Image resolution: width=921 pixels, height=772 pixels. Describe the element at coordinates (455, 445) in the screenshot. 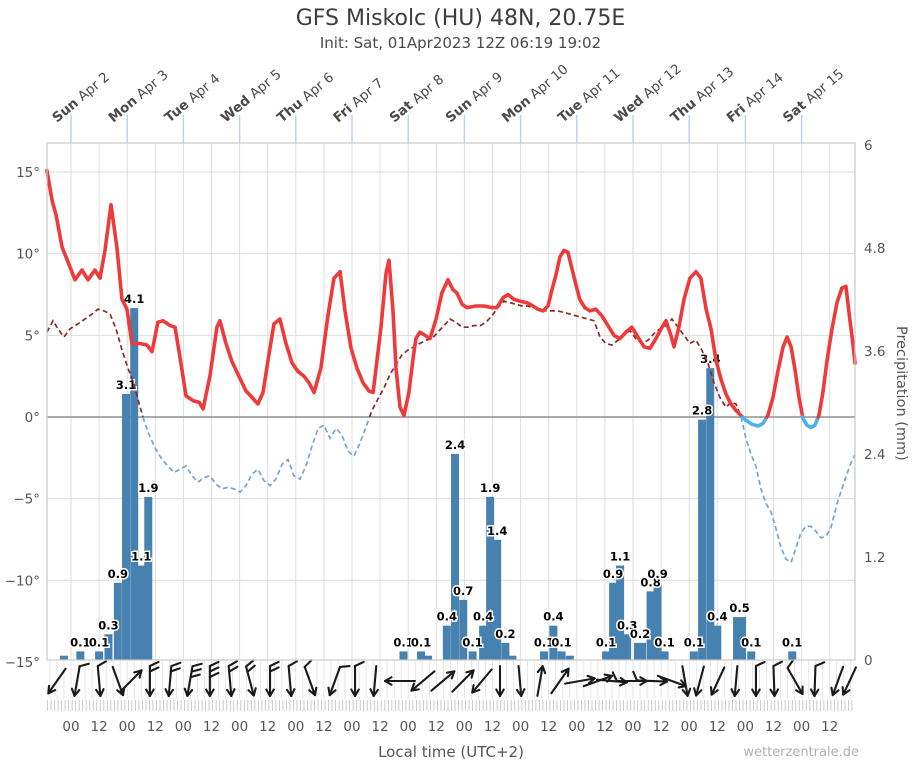

I see `precip-value-label: 2.4` at that location.